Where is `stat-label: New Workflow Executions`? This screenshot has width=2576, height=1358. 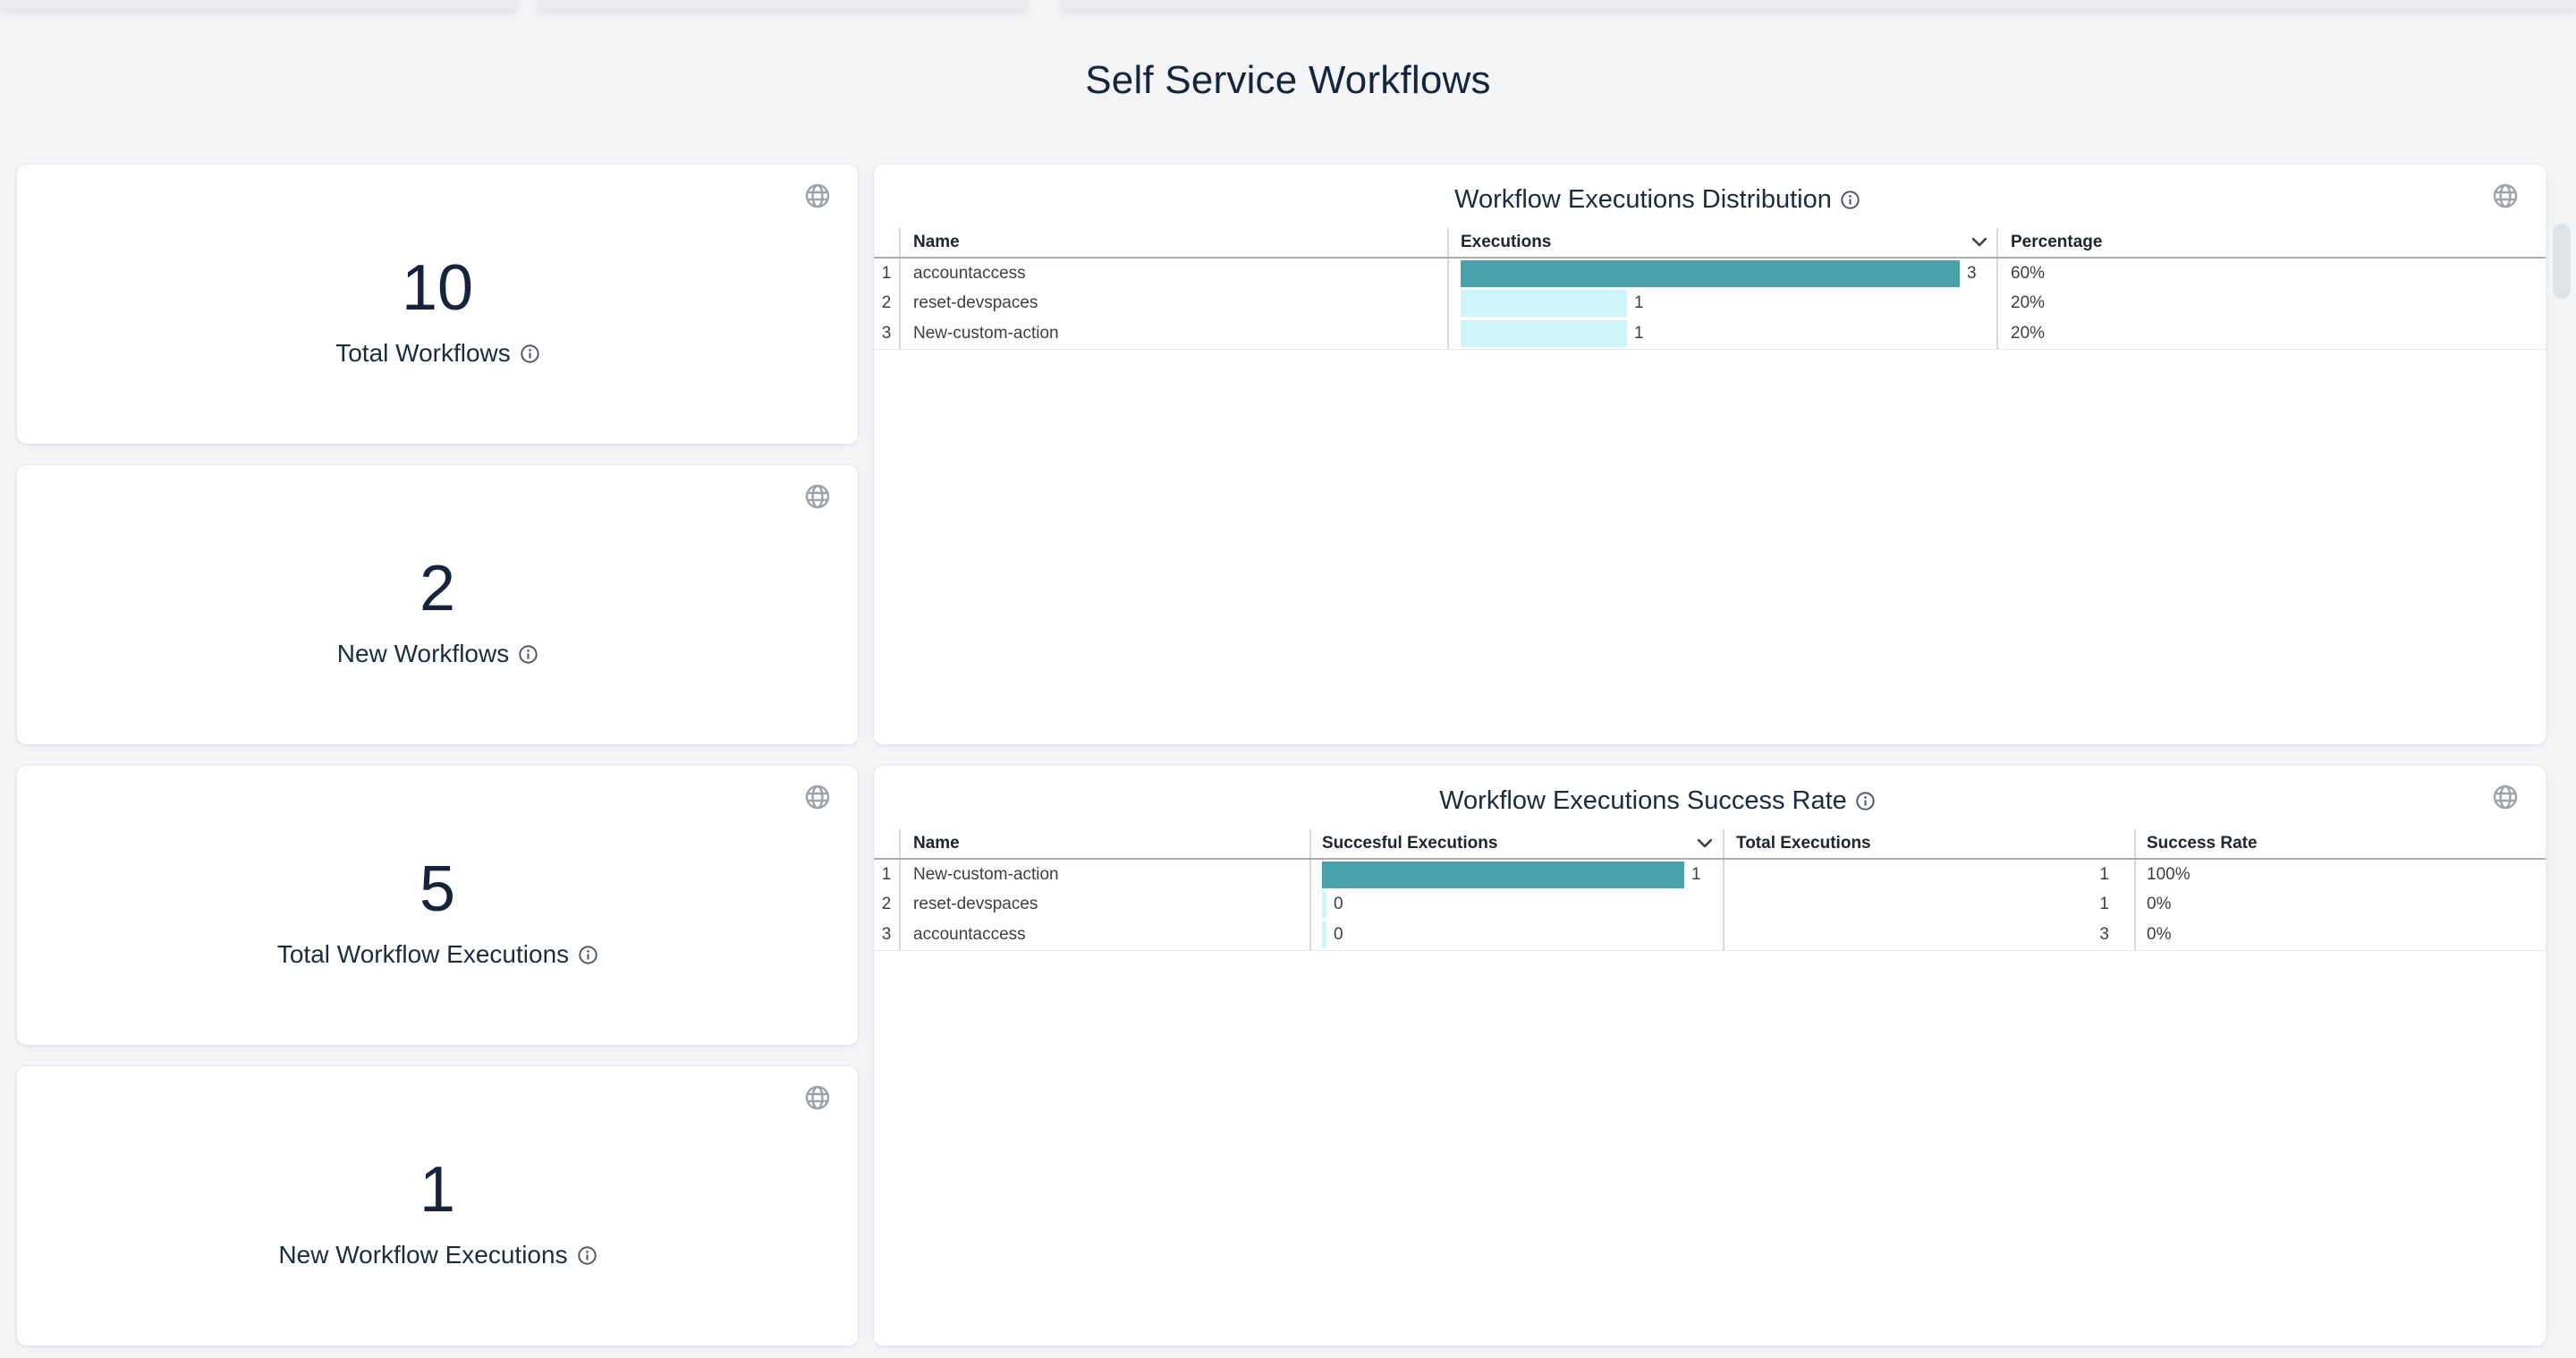
stat-label: New Workflow Executions is located at coordinates (423, 1255).